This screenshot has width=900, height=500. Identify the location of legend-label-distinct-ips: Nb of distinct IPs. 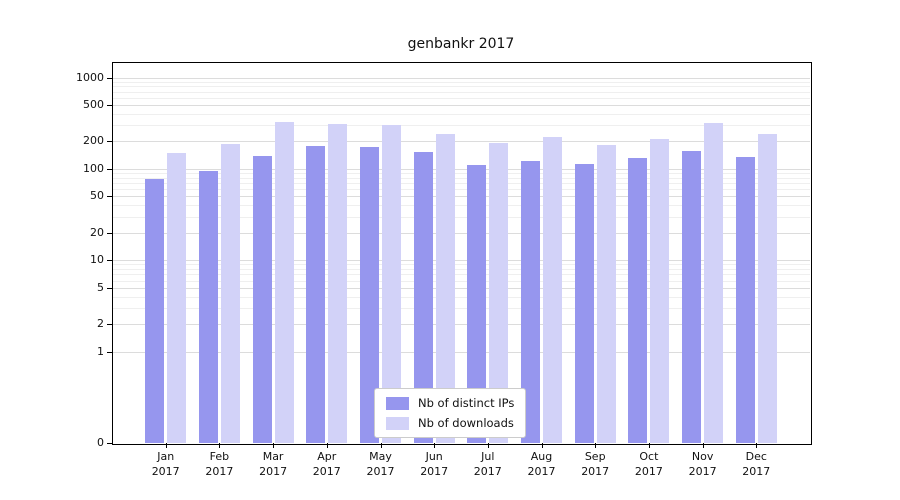
(466, 403).